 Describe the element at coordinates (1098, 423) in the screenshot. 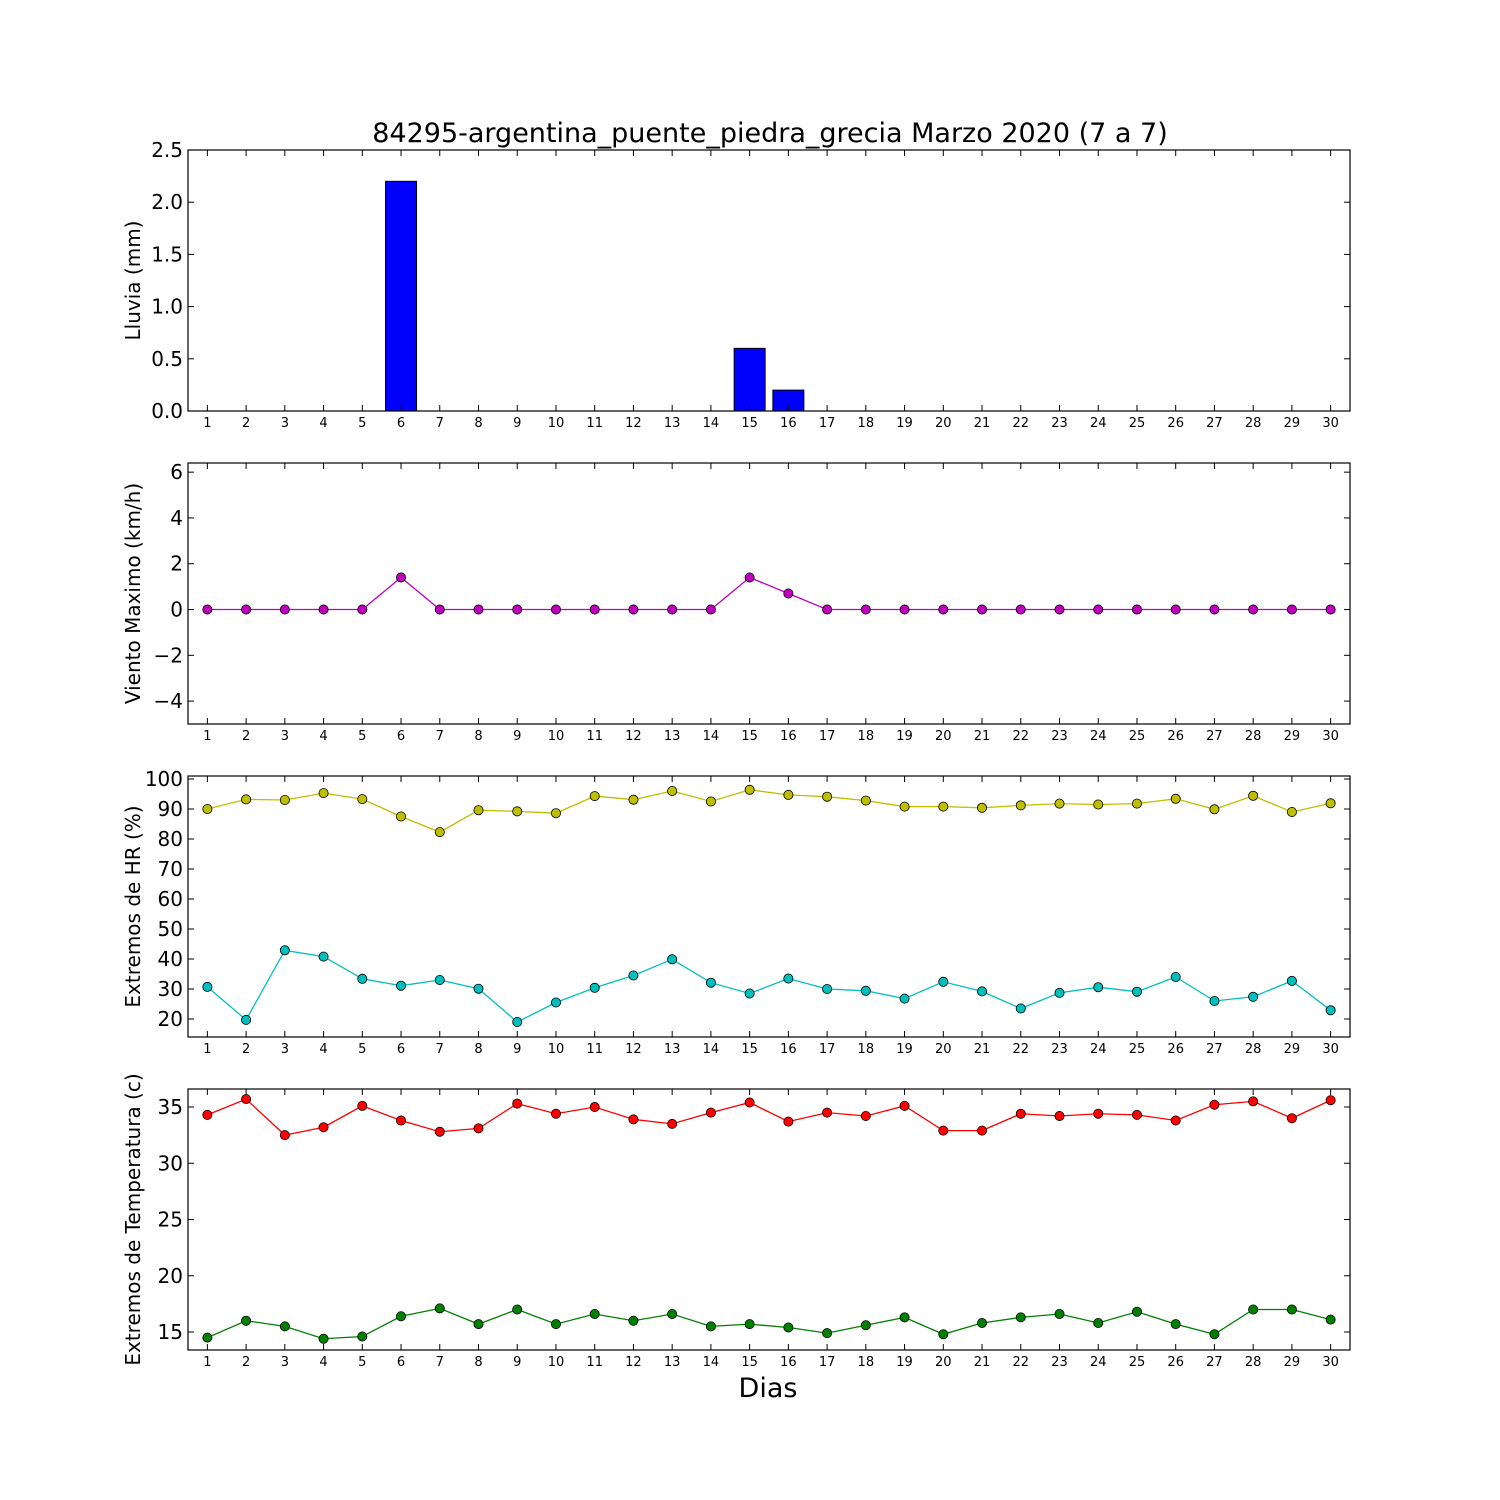

I see `x-tick-label: 24` at that location.